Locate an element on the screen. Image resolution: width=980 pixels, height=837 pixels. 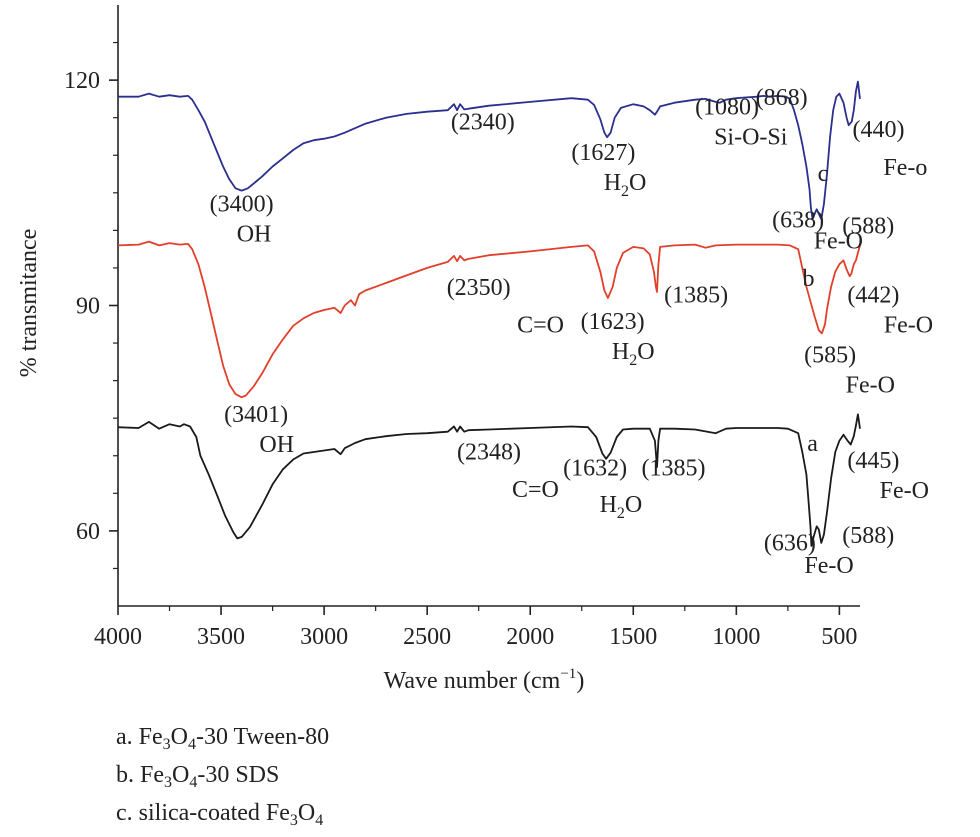
legend-item-b: b. Fe3O4-30 SDS is located at coordinates (416, 775).